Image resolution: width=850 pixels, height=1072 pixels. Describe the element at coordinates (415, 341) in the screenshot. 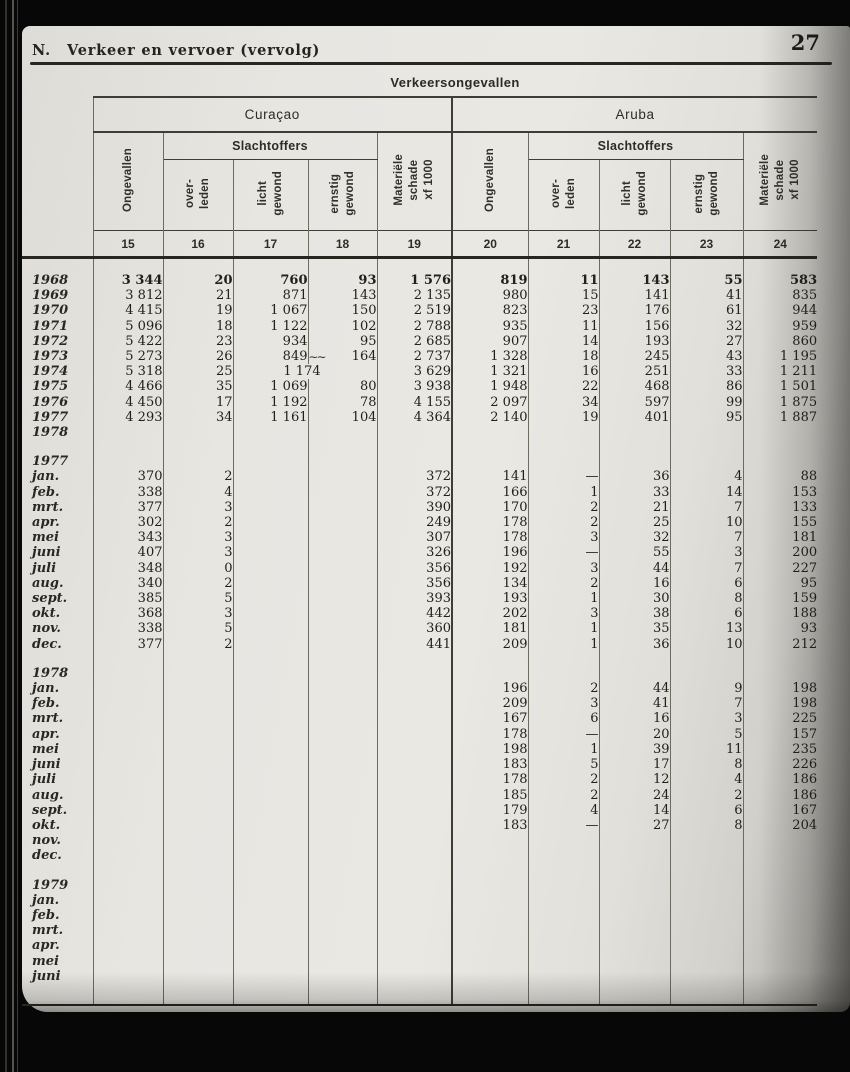

I see `cell-curacao-schade: 2 685` at that location.